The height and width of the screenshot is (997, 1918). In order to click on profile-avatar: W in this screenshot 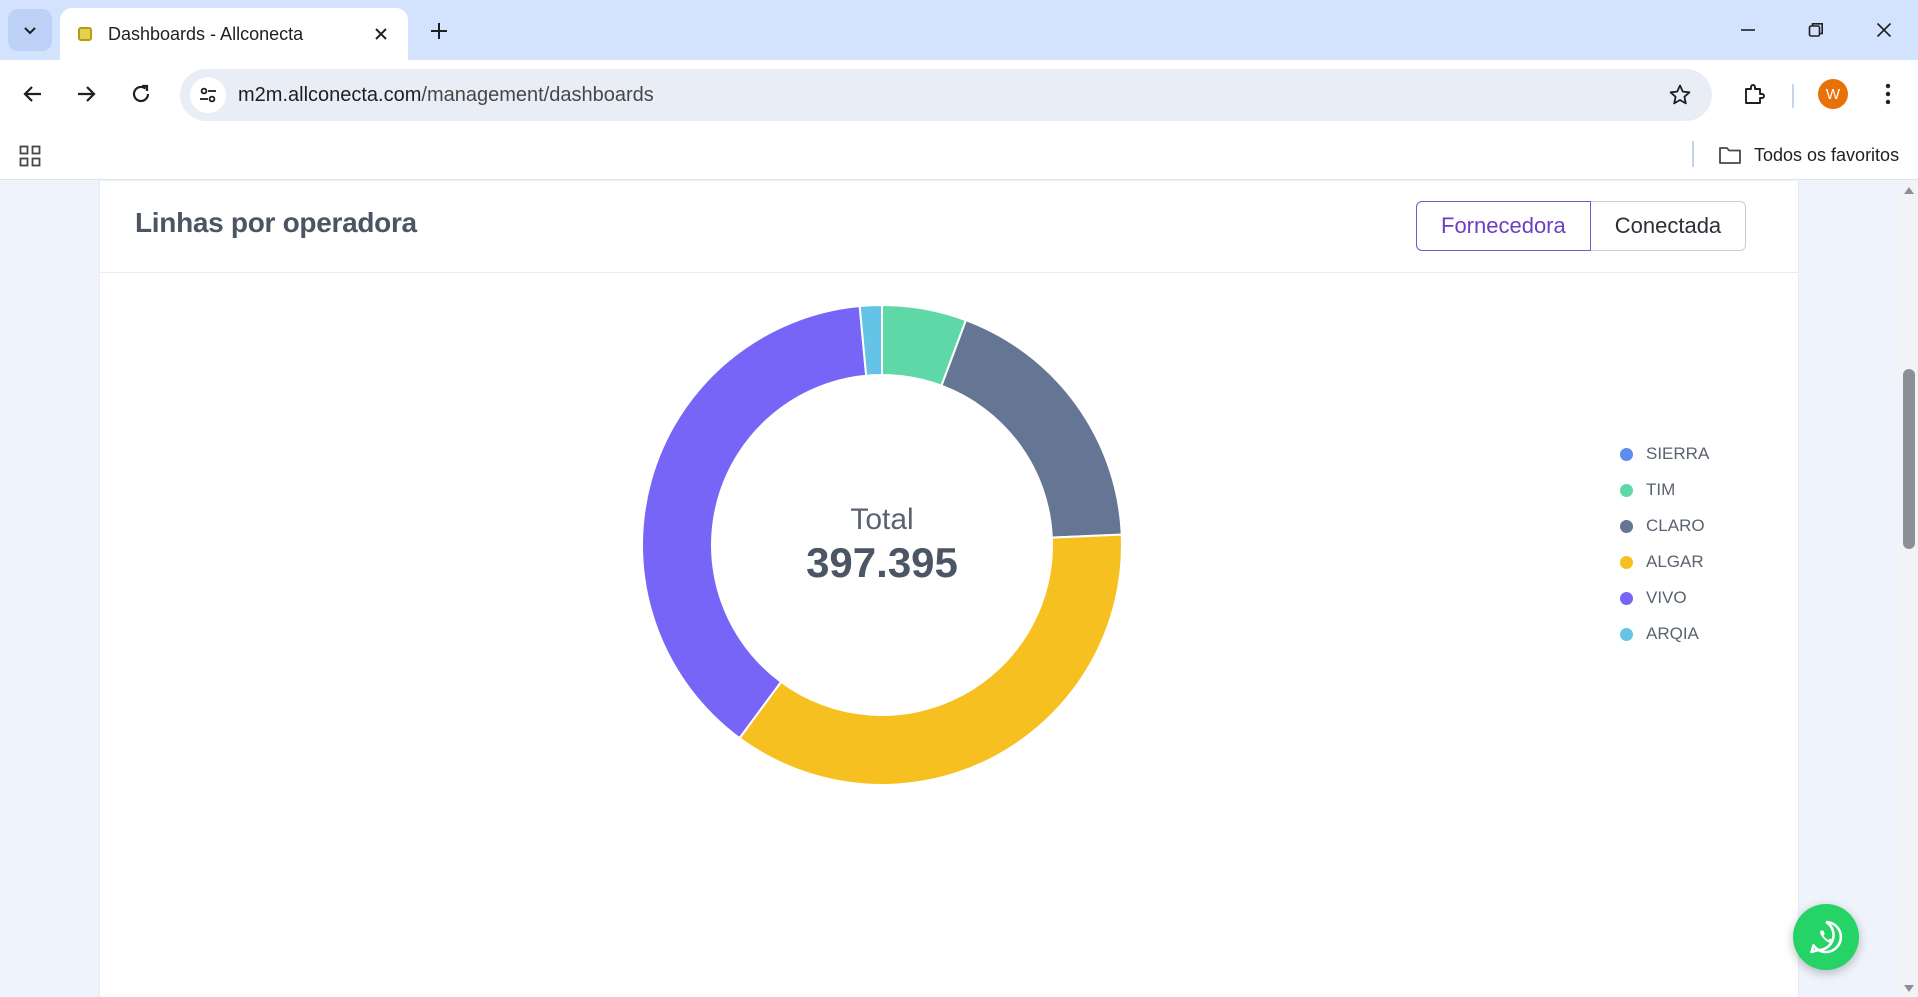, I will do `click(1833, 94)`.